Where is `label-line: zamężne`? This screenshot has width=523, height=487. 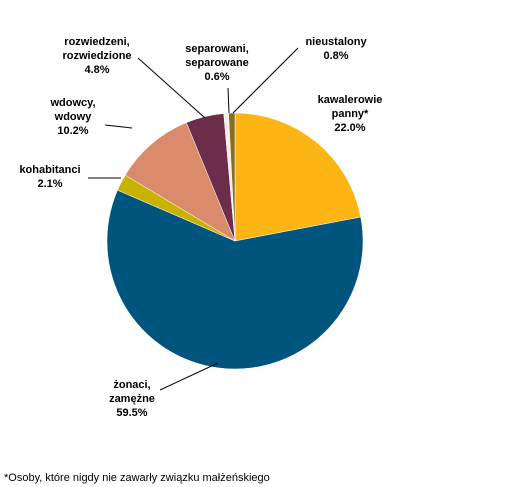 label-line: zamężne is located at coordinates (132, 399).